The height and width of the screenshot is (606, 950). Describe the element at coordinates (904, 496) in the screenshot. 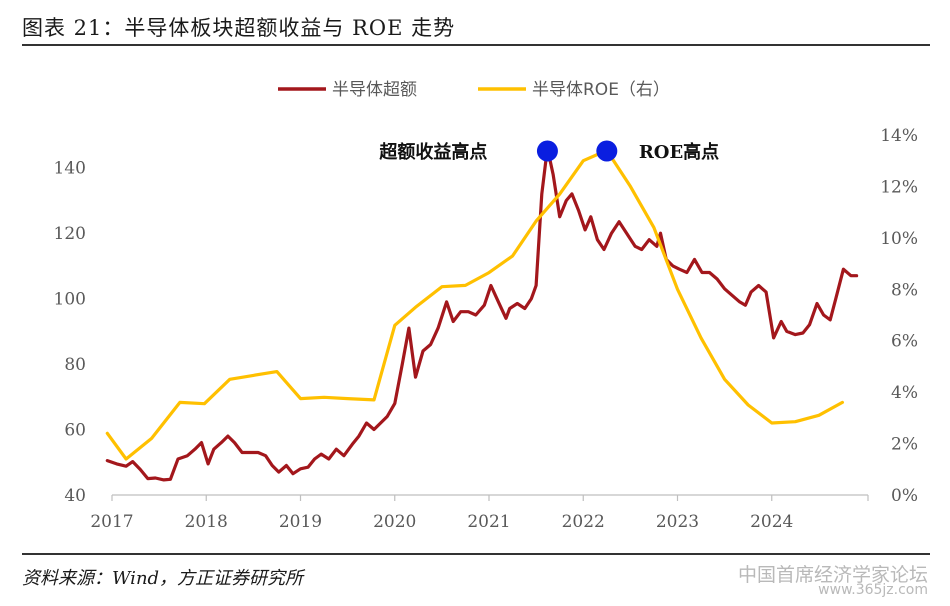

I see `y-right-tick-label: 0%` at that location.